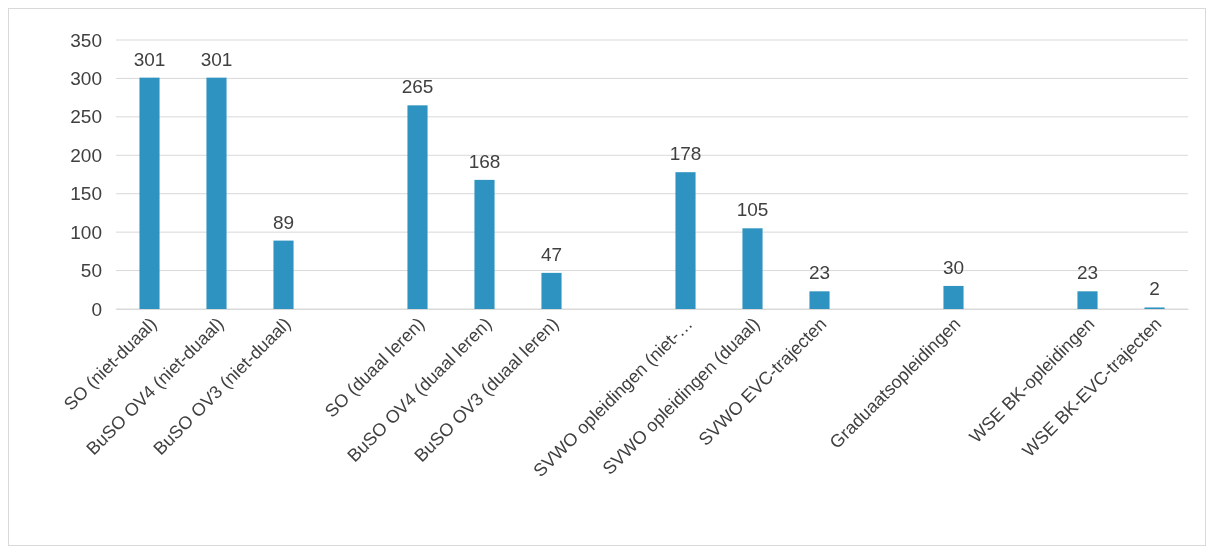  What do you see at coordinates (752, 210) in the screenshot?
I see `data-label: 105` at bounding box center [752, 210].